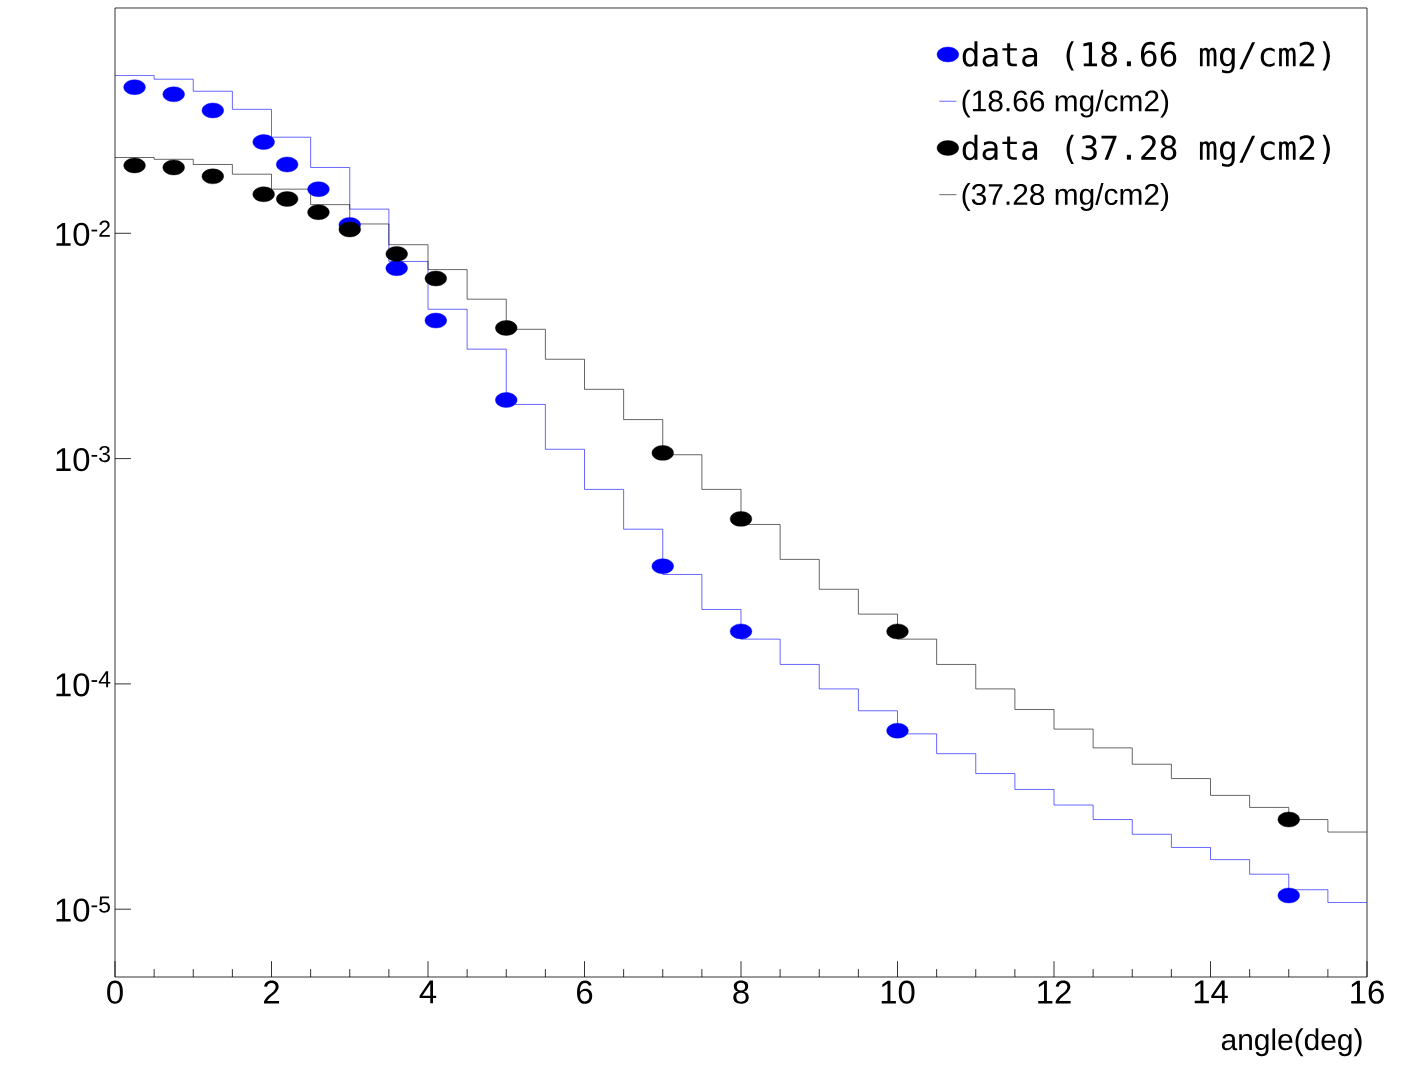 This screenshot has height=1084, width=1401. Describe the element at coordinates (1146, 57) in the screenshot. I see `legend-label: data (18.66 mg/cm2)` at that location.